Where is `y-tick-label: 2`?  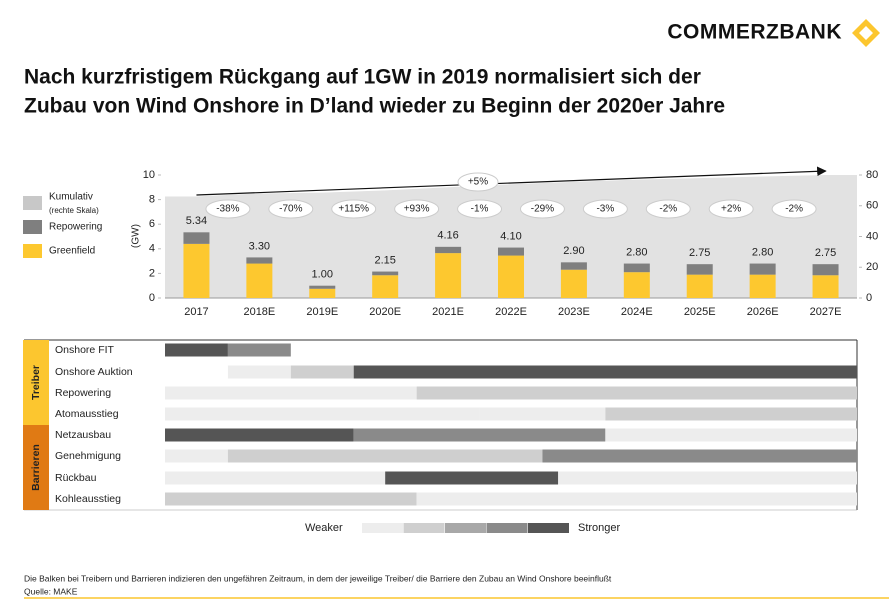
y-tick-label: 2 is located at coordinates (152, 273).